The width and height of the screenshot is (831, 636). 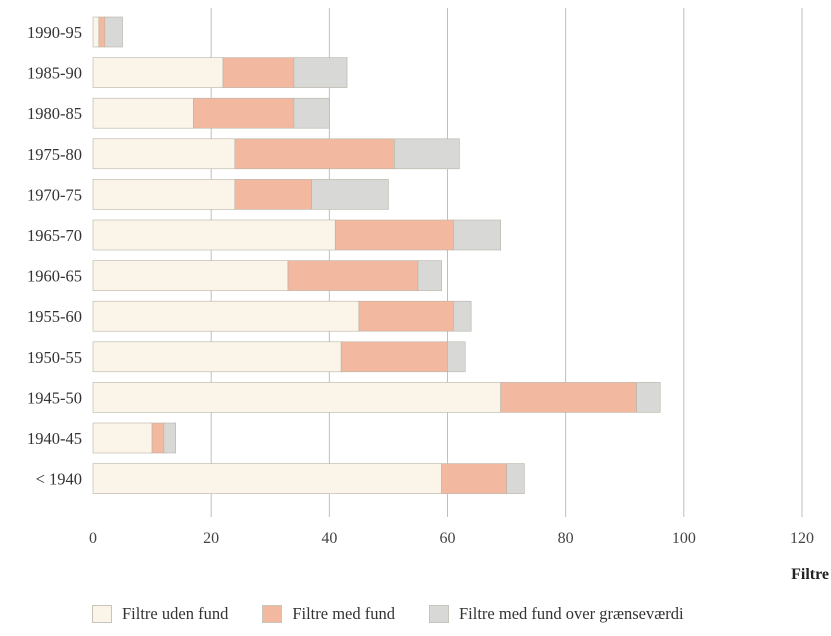 What do you see at coordinates (684, 538) in the screenshot?
I see `x-tick-label: 100` at bounding box center [684, 538].